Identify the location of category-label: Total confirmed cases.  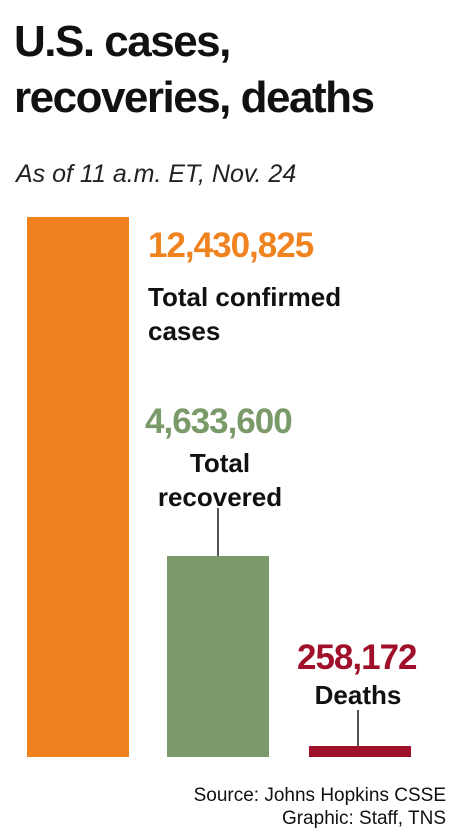
(245, 314).